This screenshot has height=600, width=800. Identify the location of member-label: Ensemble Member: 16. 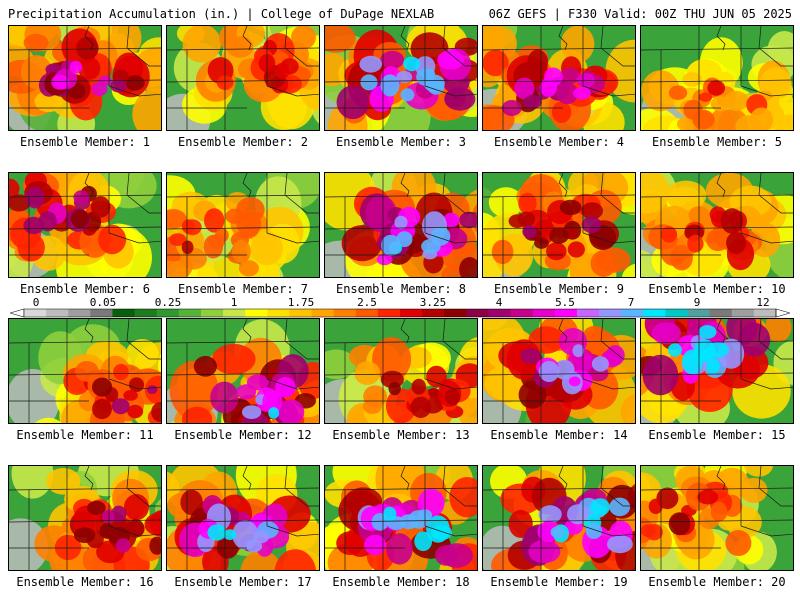
(85, 582).